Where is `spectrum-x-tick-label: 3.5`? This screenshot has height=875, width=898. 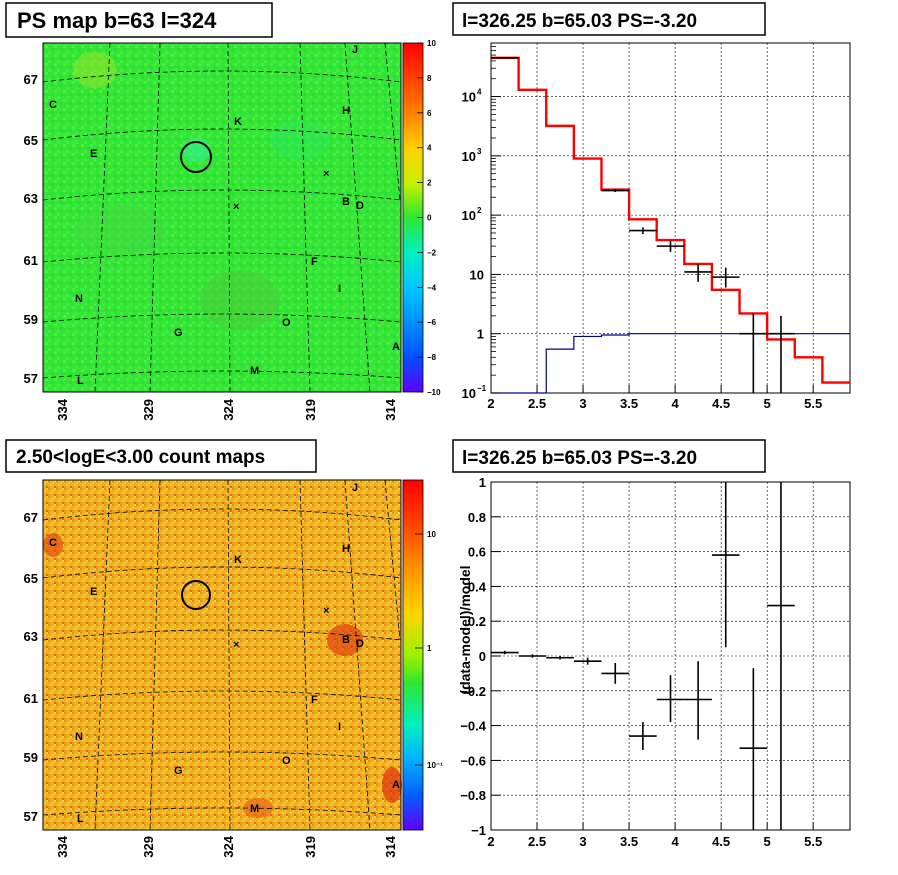 spectrum-x-tick-label: 3.5 is located at coordinates (629, 403).